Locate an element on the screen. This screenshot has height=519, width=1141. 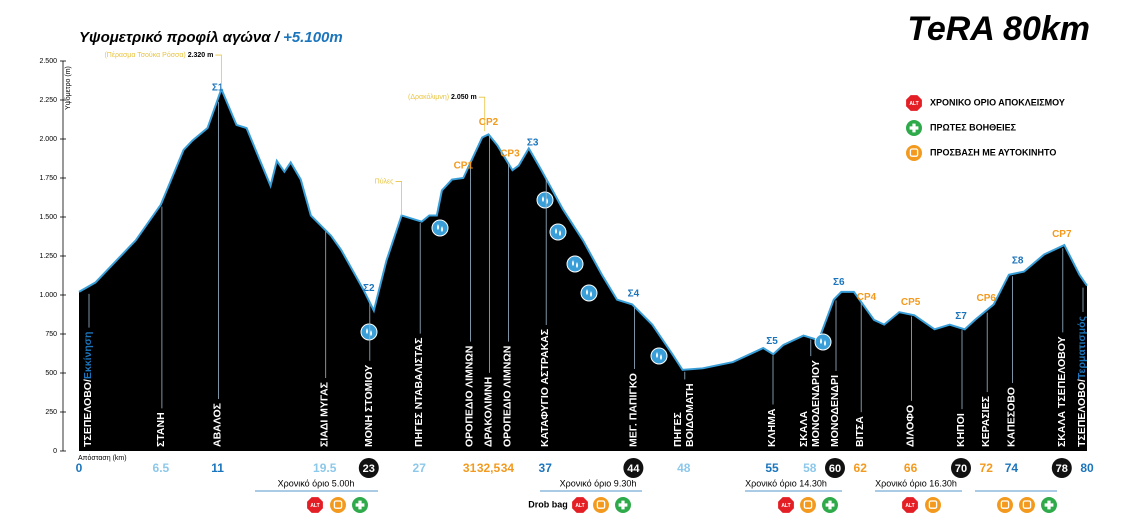
station-name: ΚΕΡΑΣΙΕΣ is located at coordinates (986, 421).